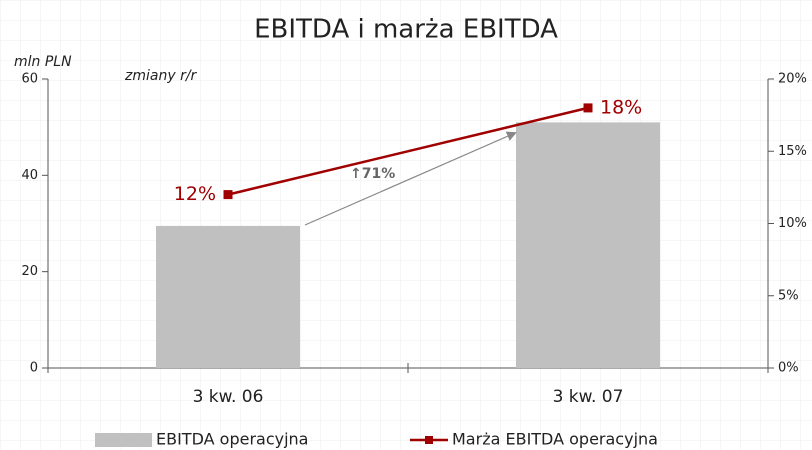 Image resolution: width=812 pixels, height=450 pixels. What do you see at coordinates (34, 368) in the screenshot?
I see `y-tick-label: 0` at bounding box center [34, 368].